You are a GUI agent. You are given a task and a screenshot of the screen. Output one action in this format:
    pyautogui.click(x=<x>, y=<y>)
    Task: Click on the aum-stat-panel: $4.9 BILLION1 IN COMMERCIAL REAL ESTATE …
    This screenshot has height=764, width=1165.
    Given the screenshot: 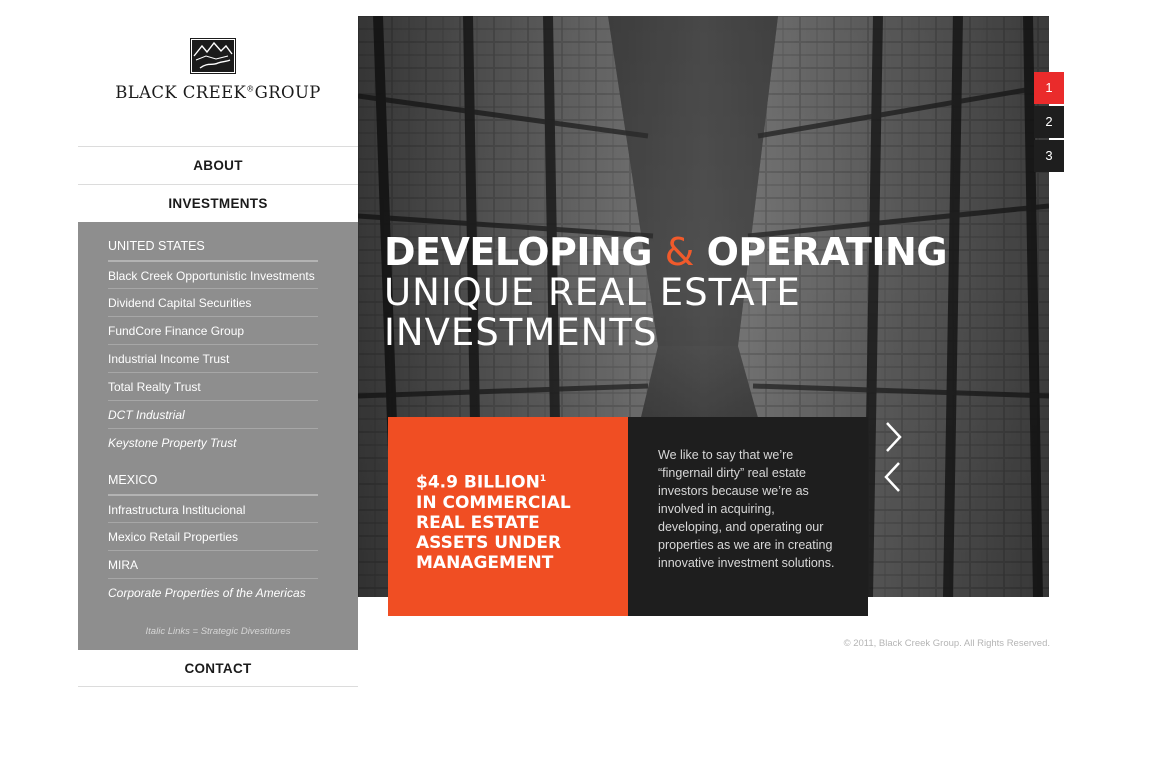 What is the action you would take?
    pyautogui.click(x=508, y=516)
    